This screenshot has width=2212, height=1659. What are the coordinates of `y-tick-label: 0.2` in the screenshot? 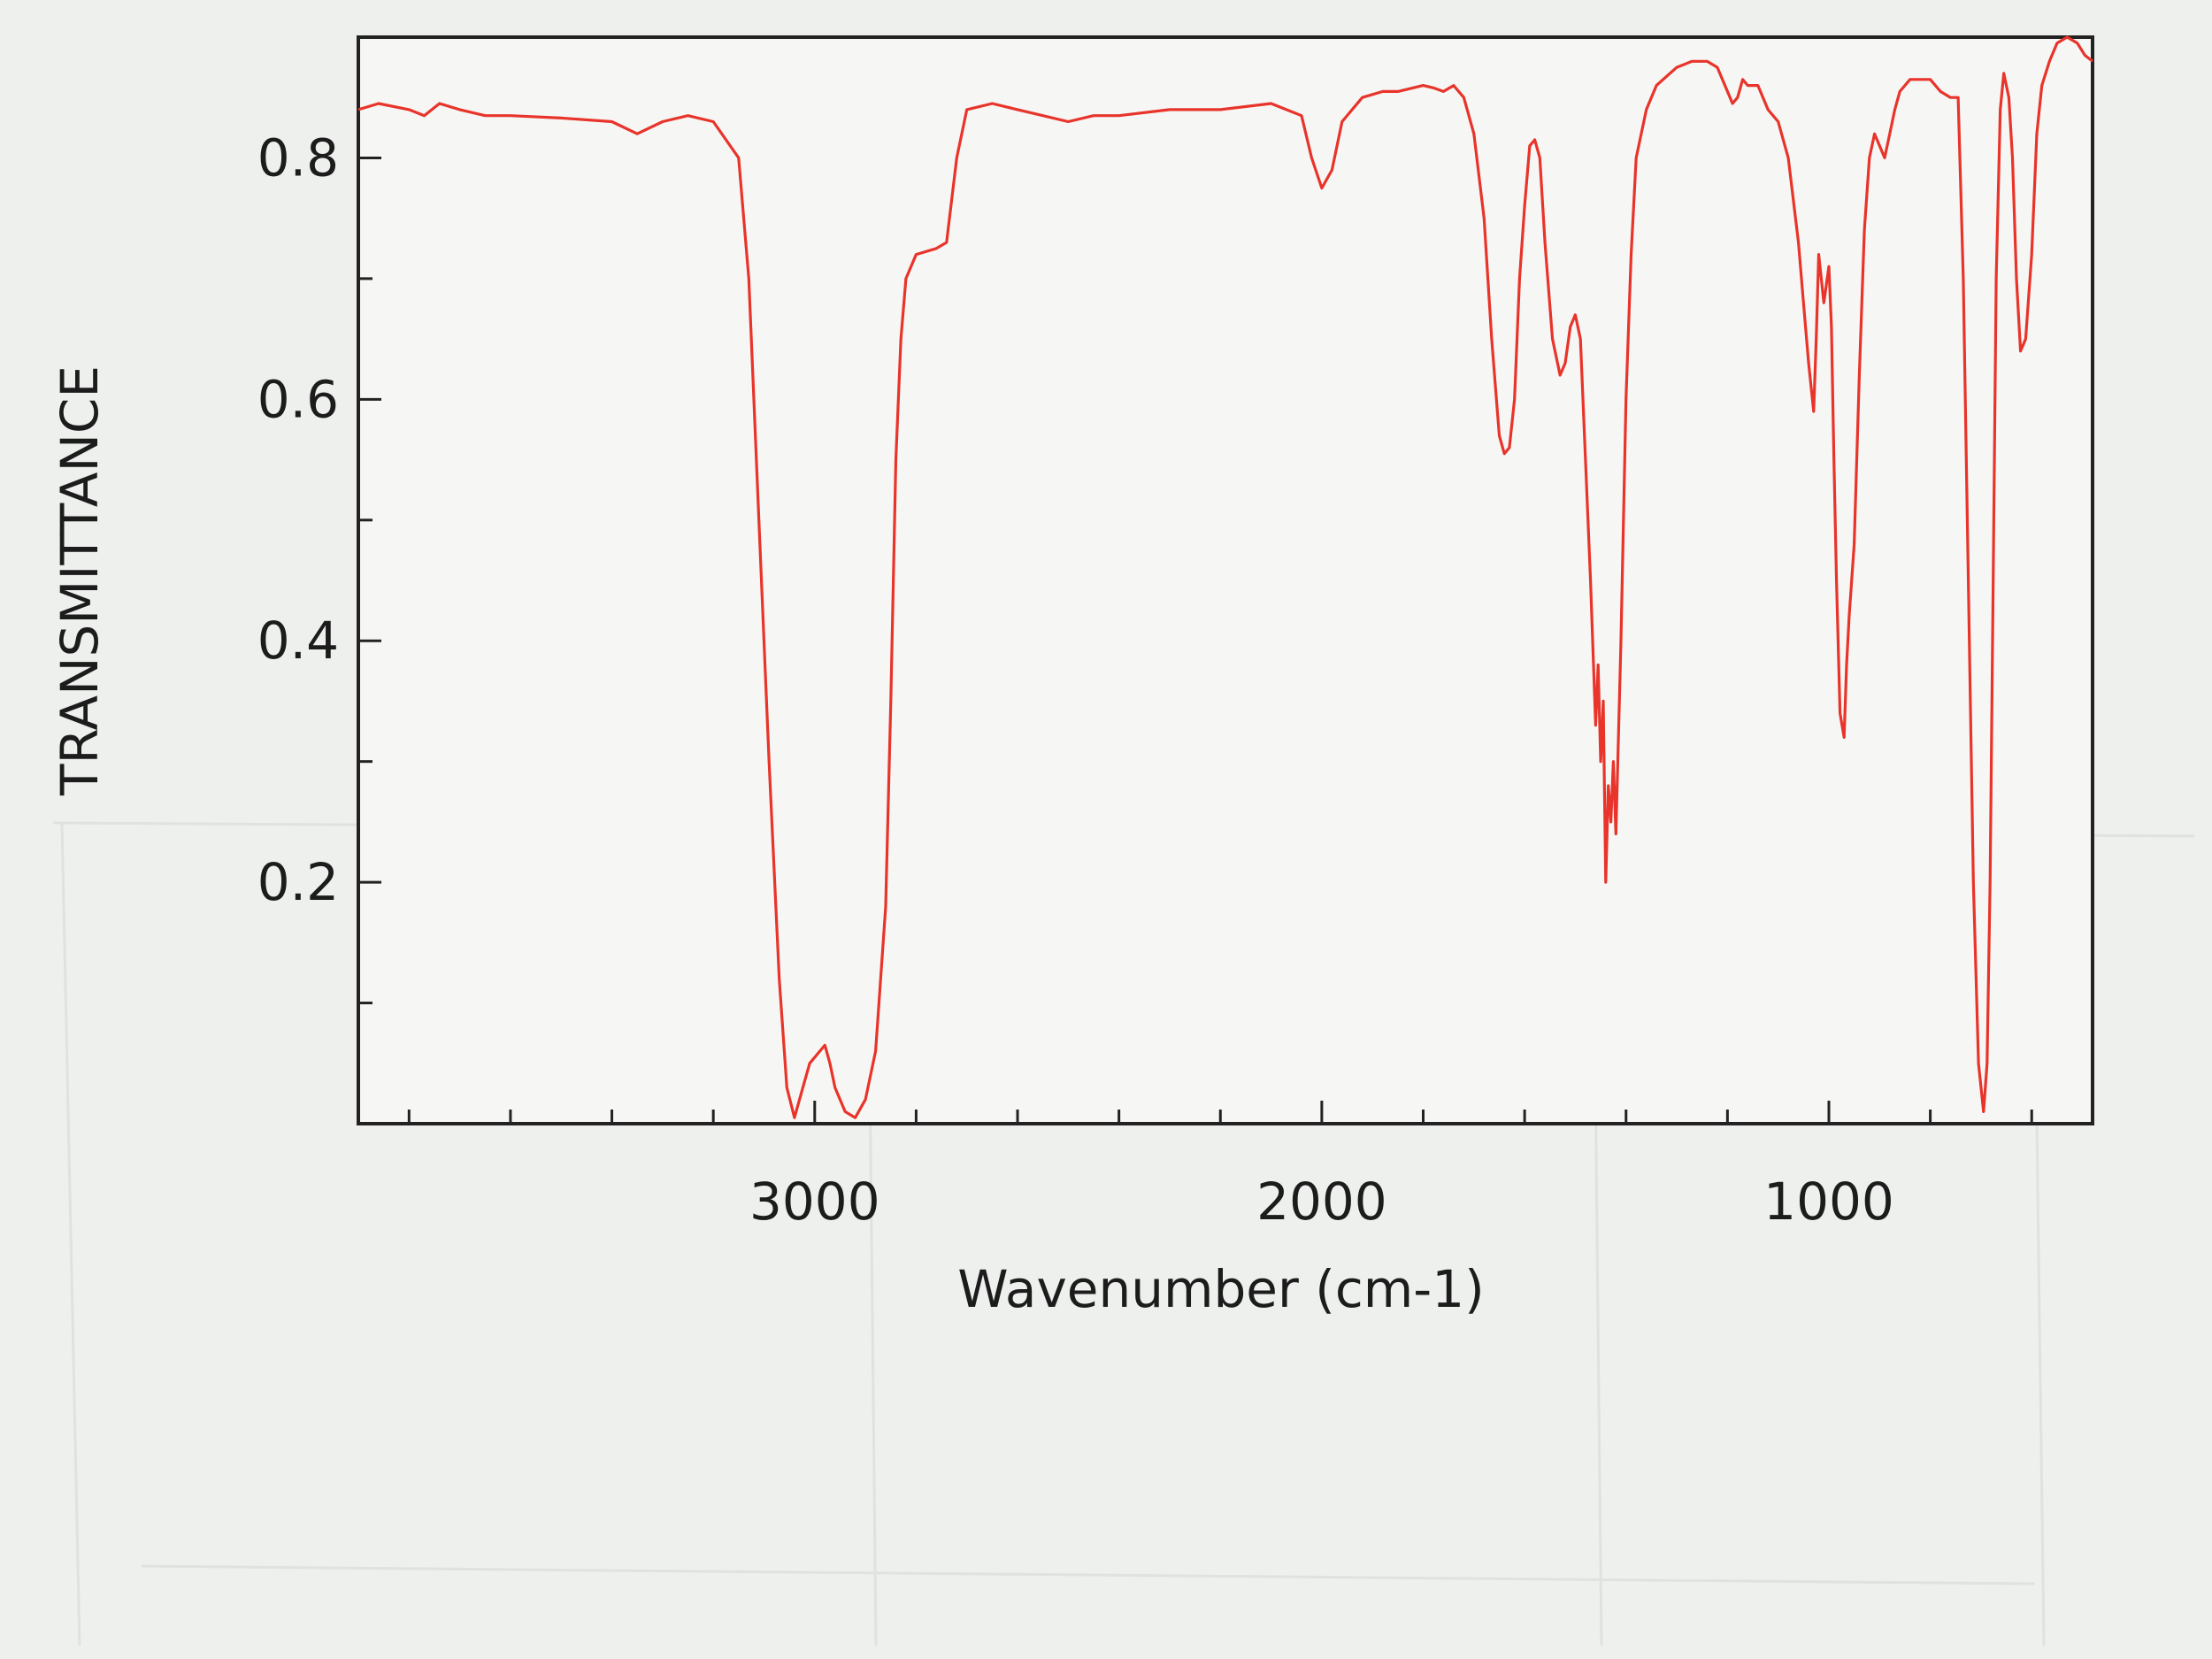 It's located at (298, 882).